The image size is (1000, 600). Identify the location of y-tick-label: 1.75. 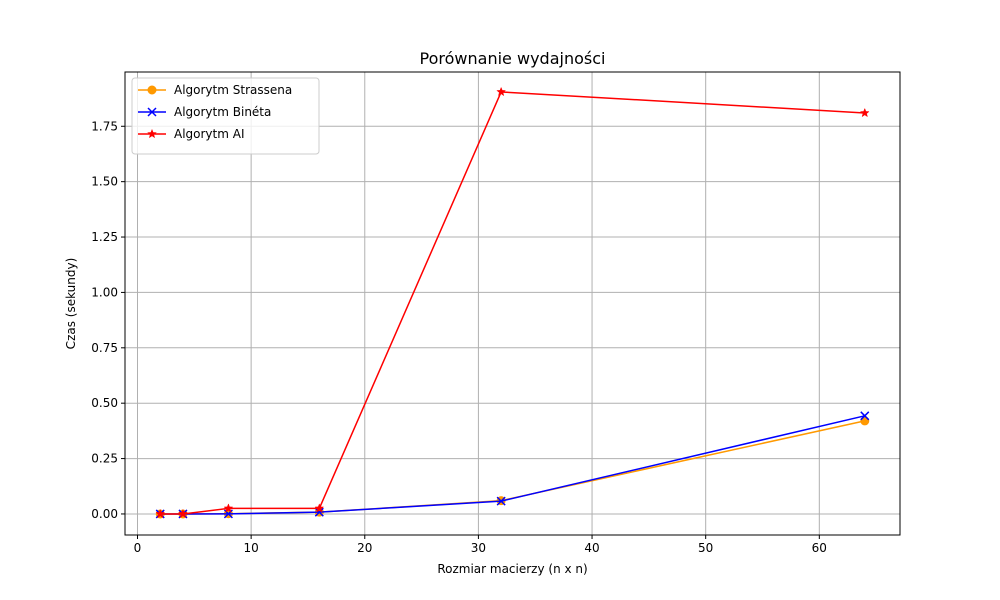
(104, 126).